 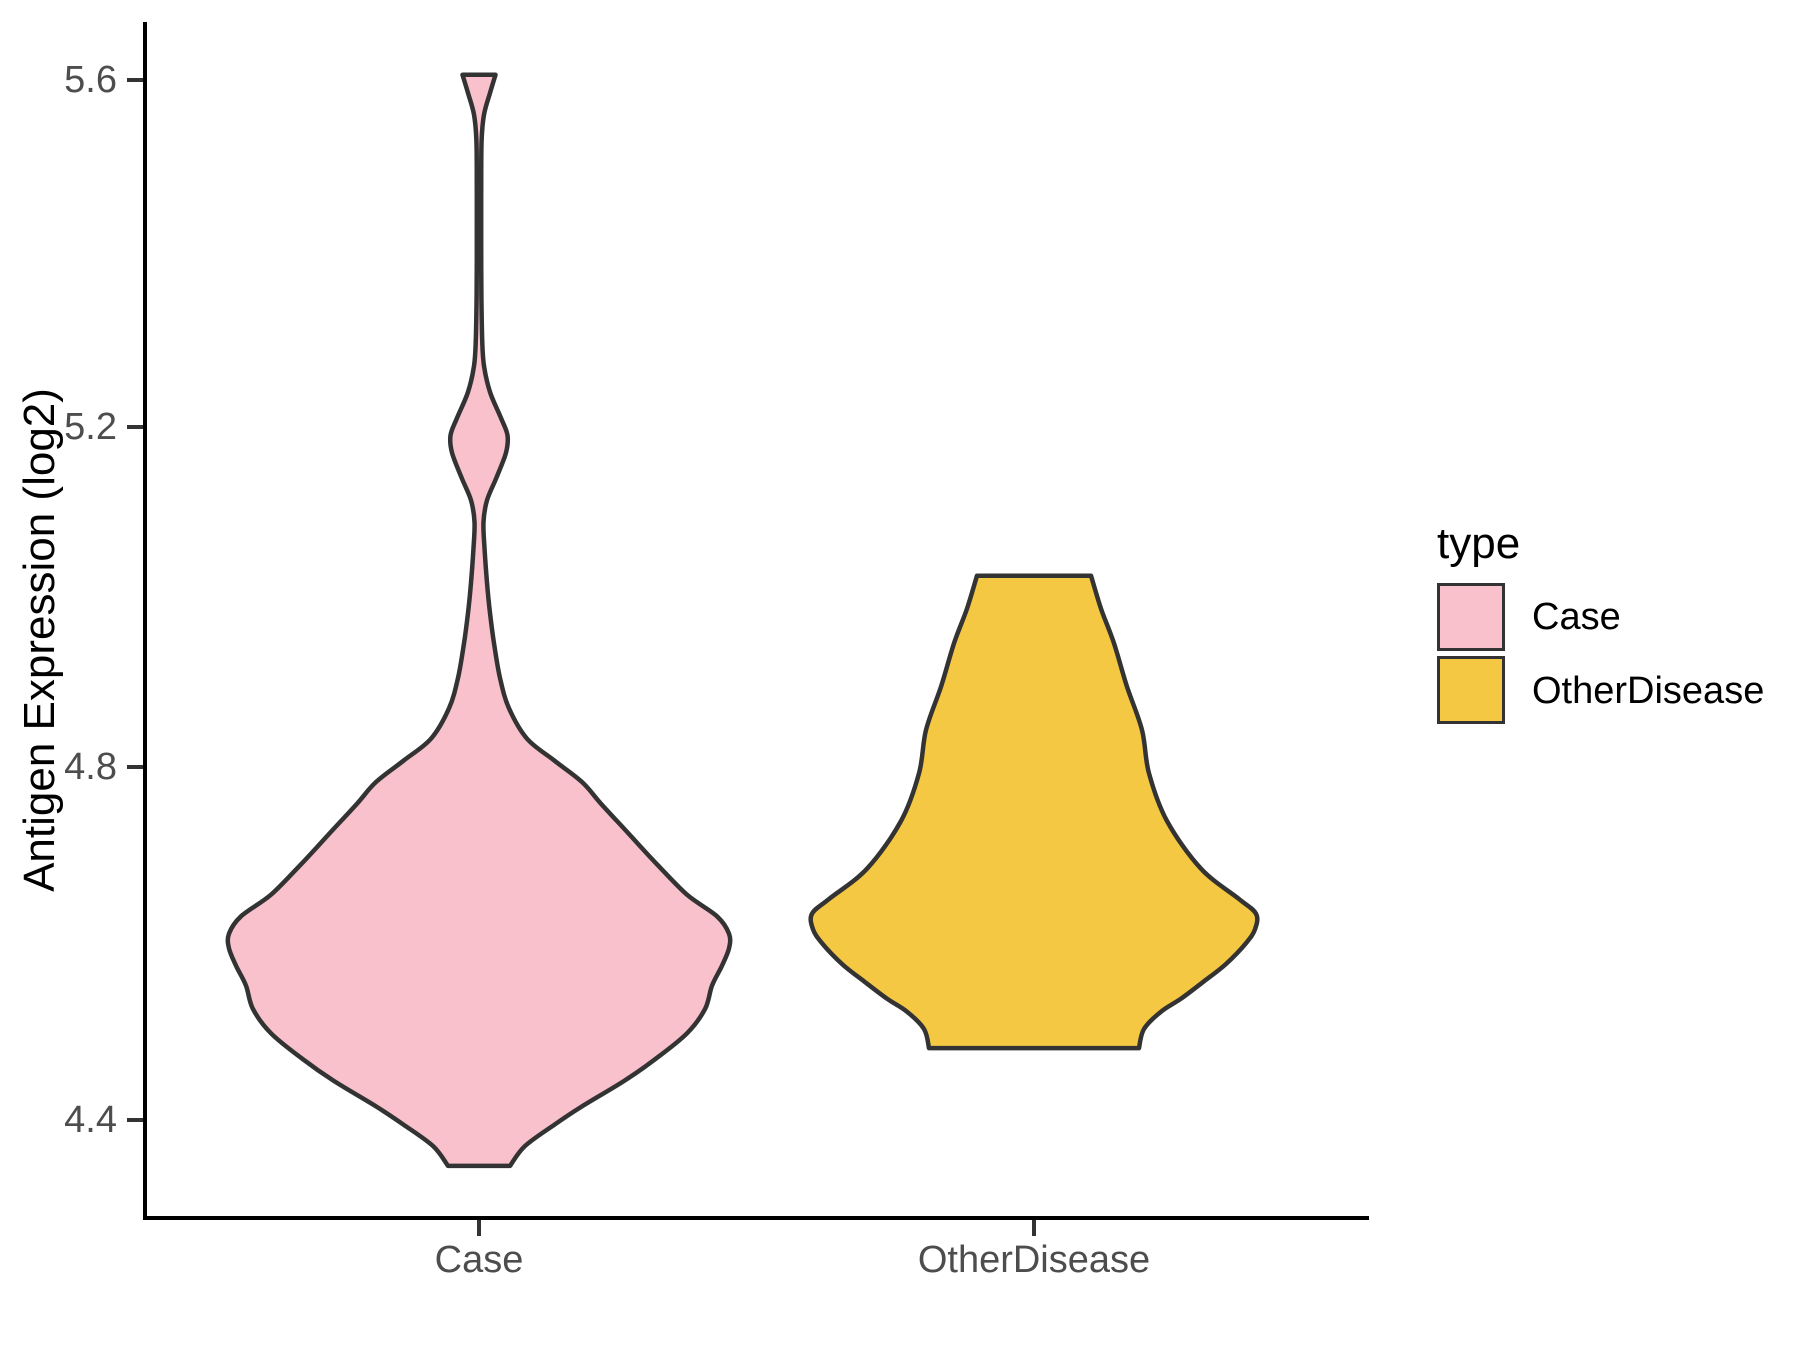 What do you see at coordinates (479, 1260) in the screenshot?
I see `x-tick-label-case: Case` at bounding box center [479, 1260].